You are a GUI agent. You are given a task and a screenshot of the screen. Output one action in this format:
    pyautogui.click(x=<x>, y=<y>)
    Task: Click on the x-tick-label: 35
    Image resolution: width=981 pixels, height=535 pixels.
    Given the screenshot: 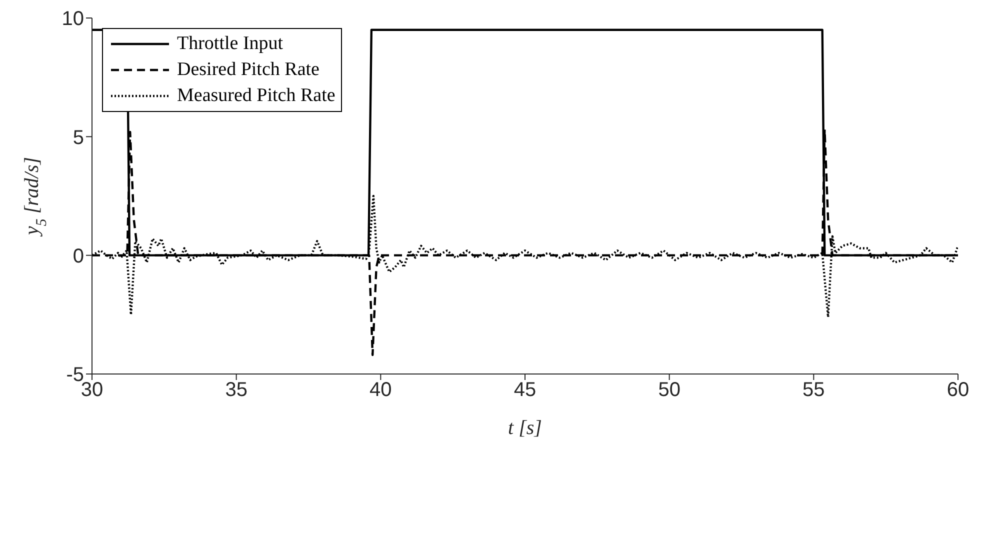 What is the action you would take?
    pyautogui.click(x=236, y=390)
    